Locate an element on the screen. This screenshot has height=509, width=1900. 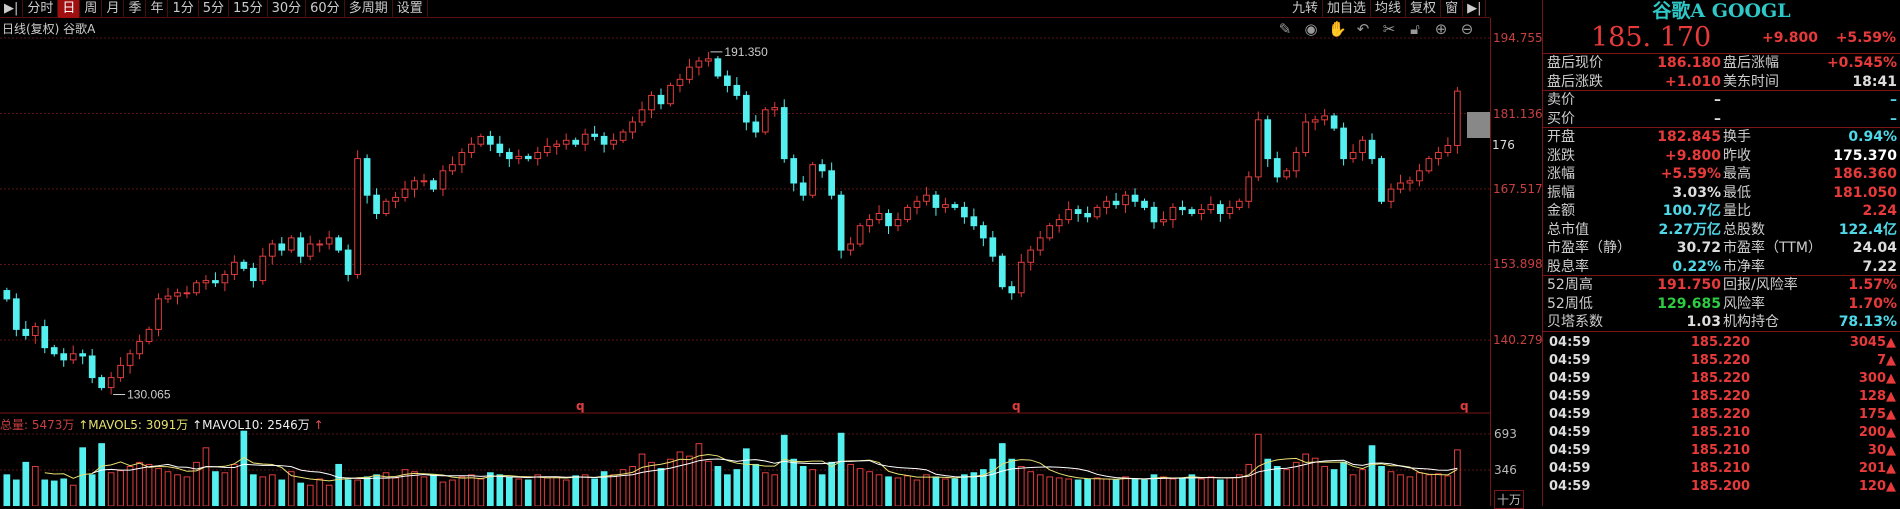
stat-label: 市盈率（TTM） is located at coordinates (1772, 248).